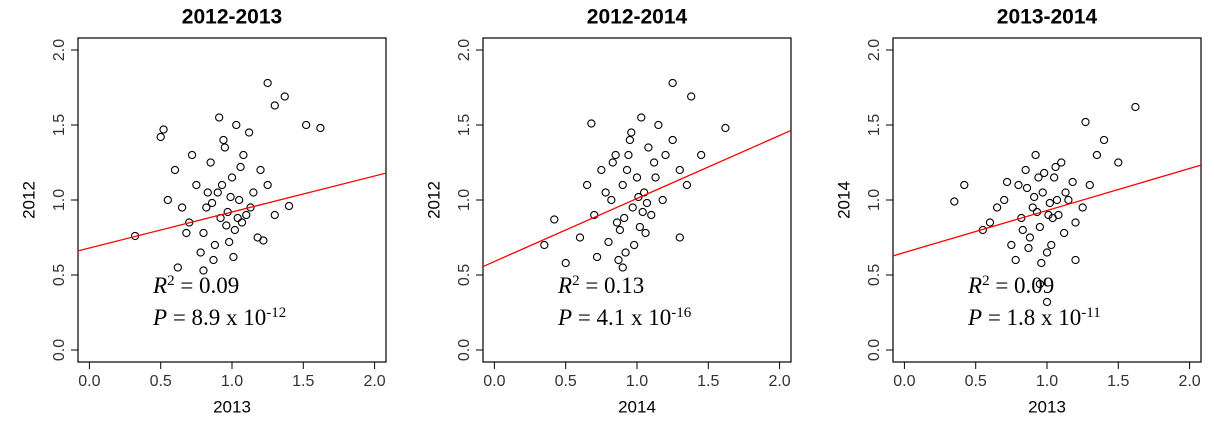 The width and height of the screenshot is (1214, 422). What do you see at coordinates (232, 406) in the screenshot?
I see `x-axis-label: 2013` at bounding box center [232, 406].